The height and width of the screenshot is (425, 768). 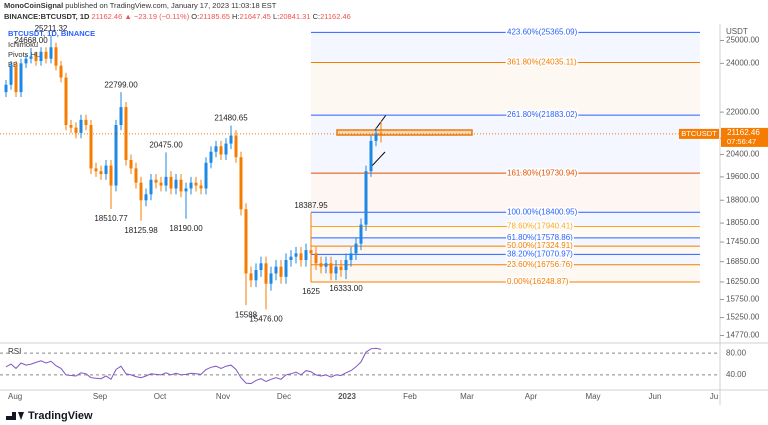 I want to click on fib-label: 261.80%(21883.02), so click(x=542, y=114).